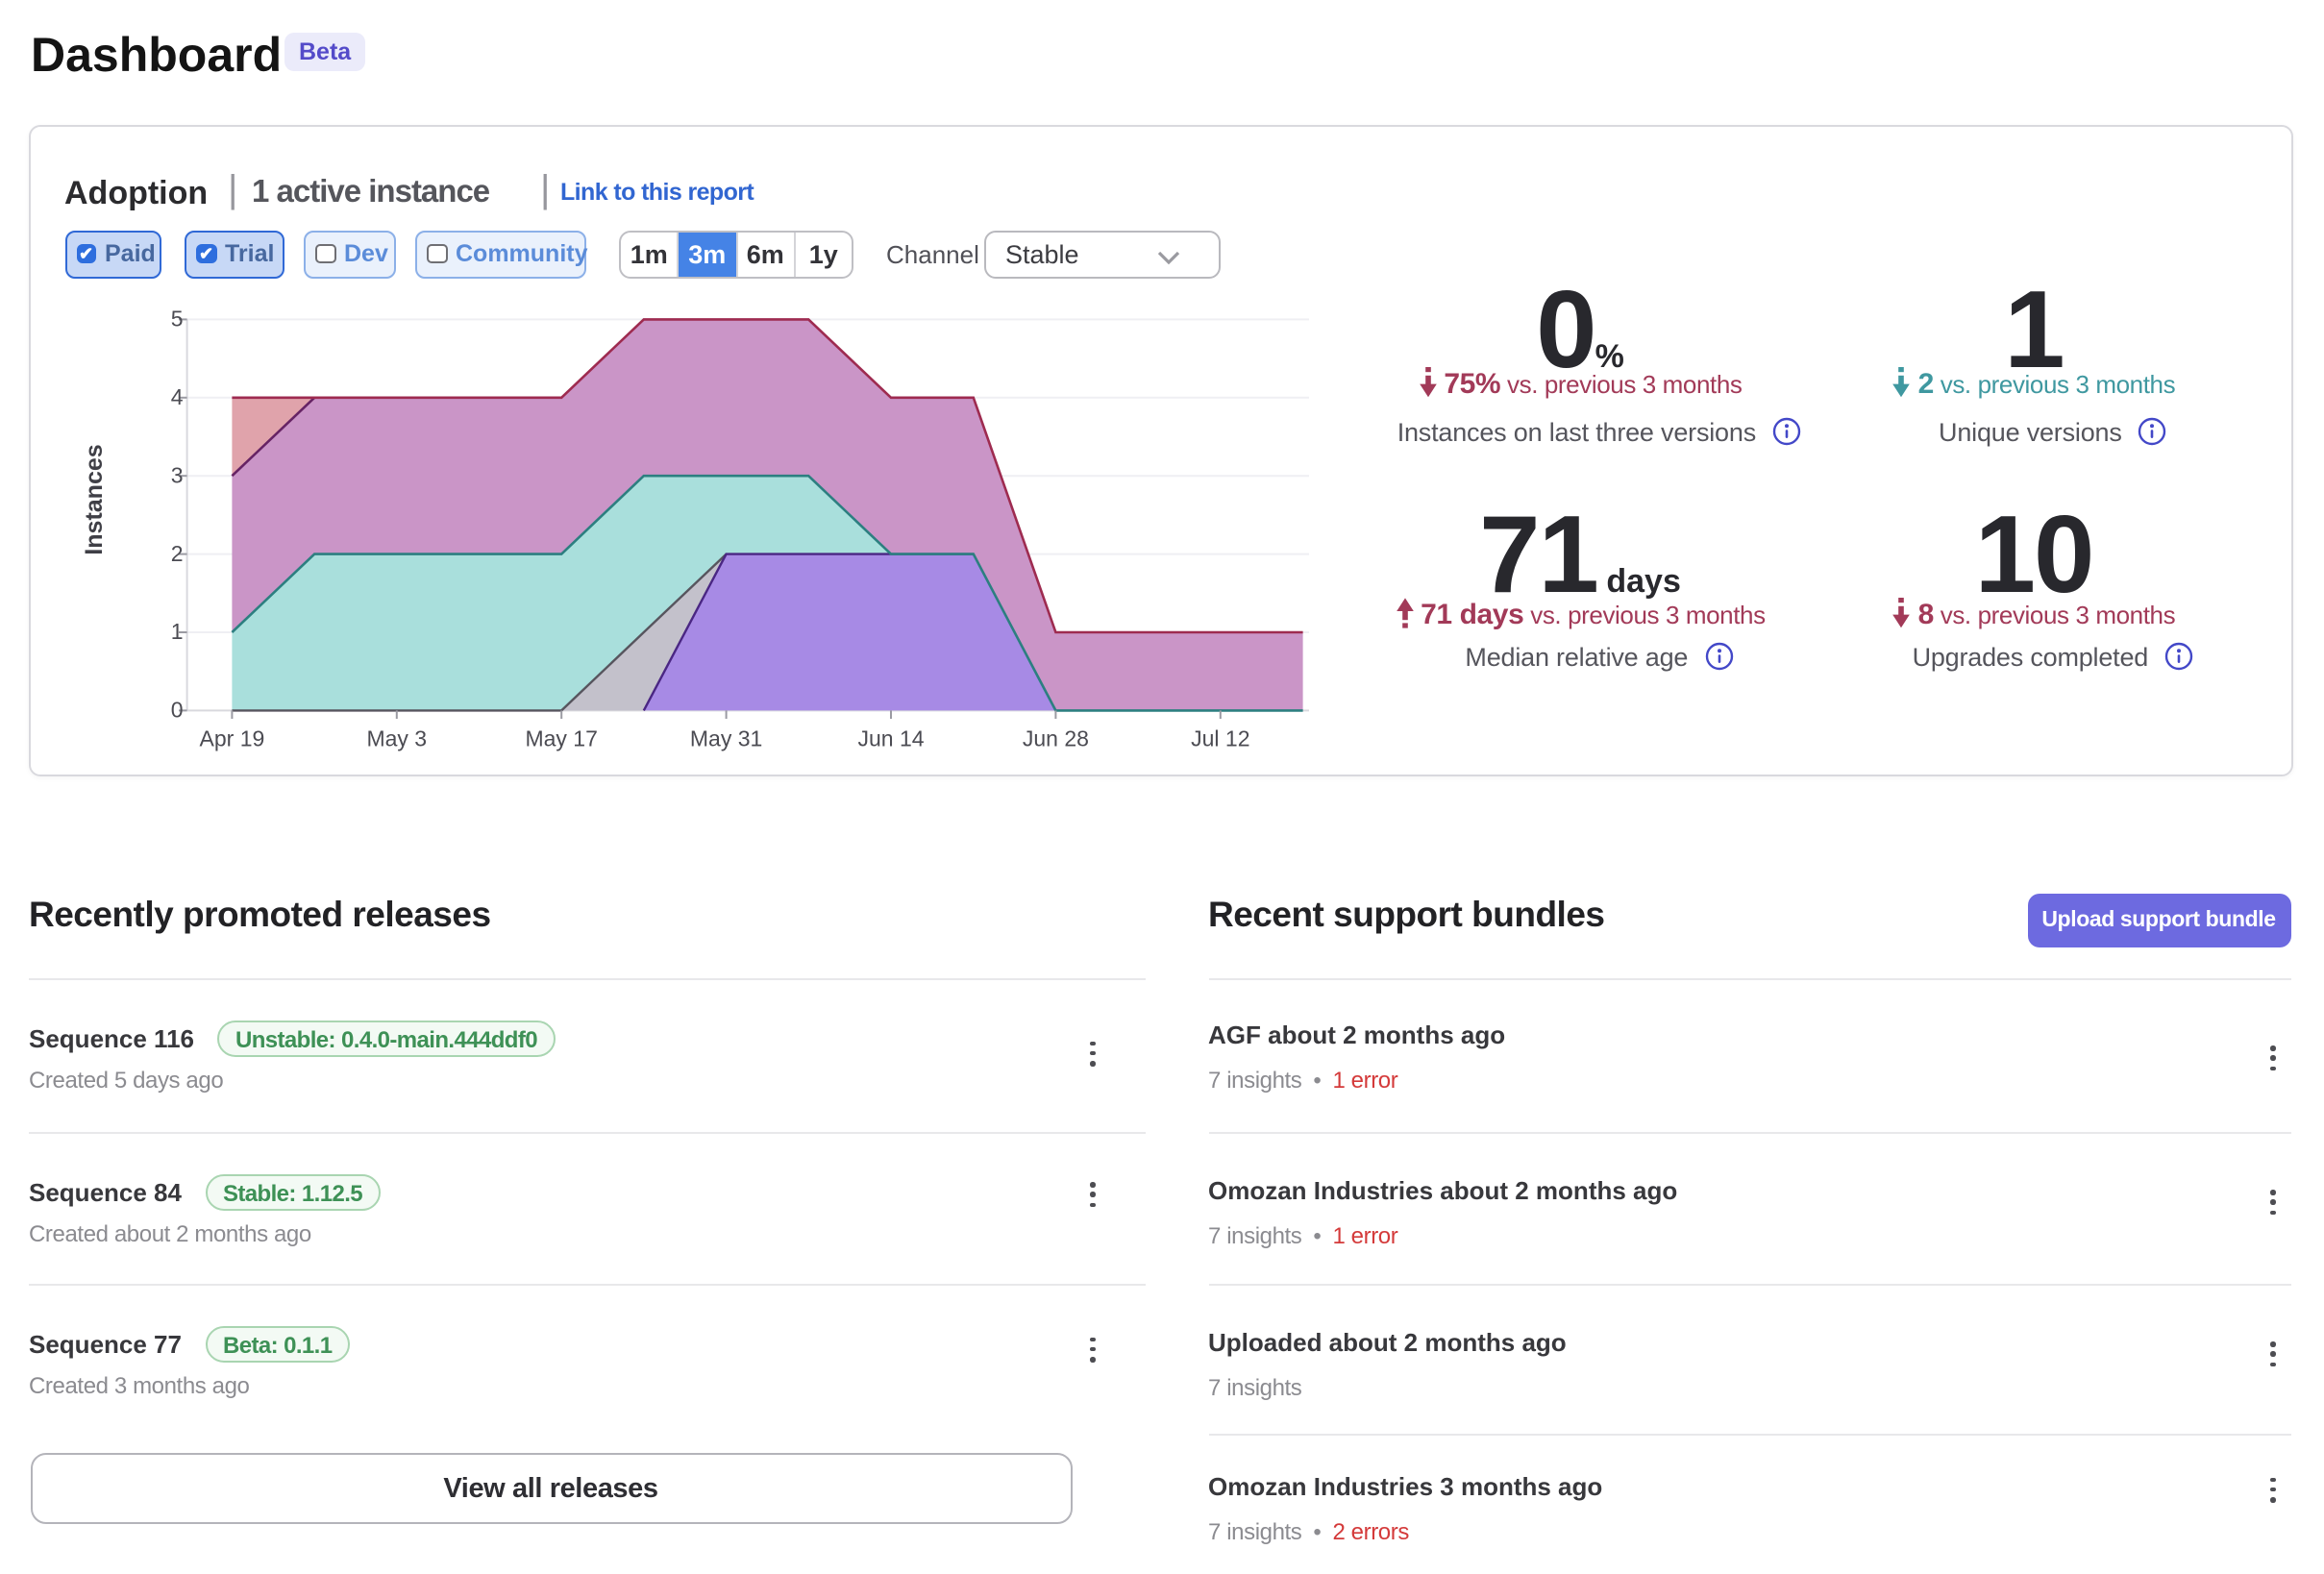  I want to click on svg-text: May 3, so click(396, 738).